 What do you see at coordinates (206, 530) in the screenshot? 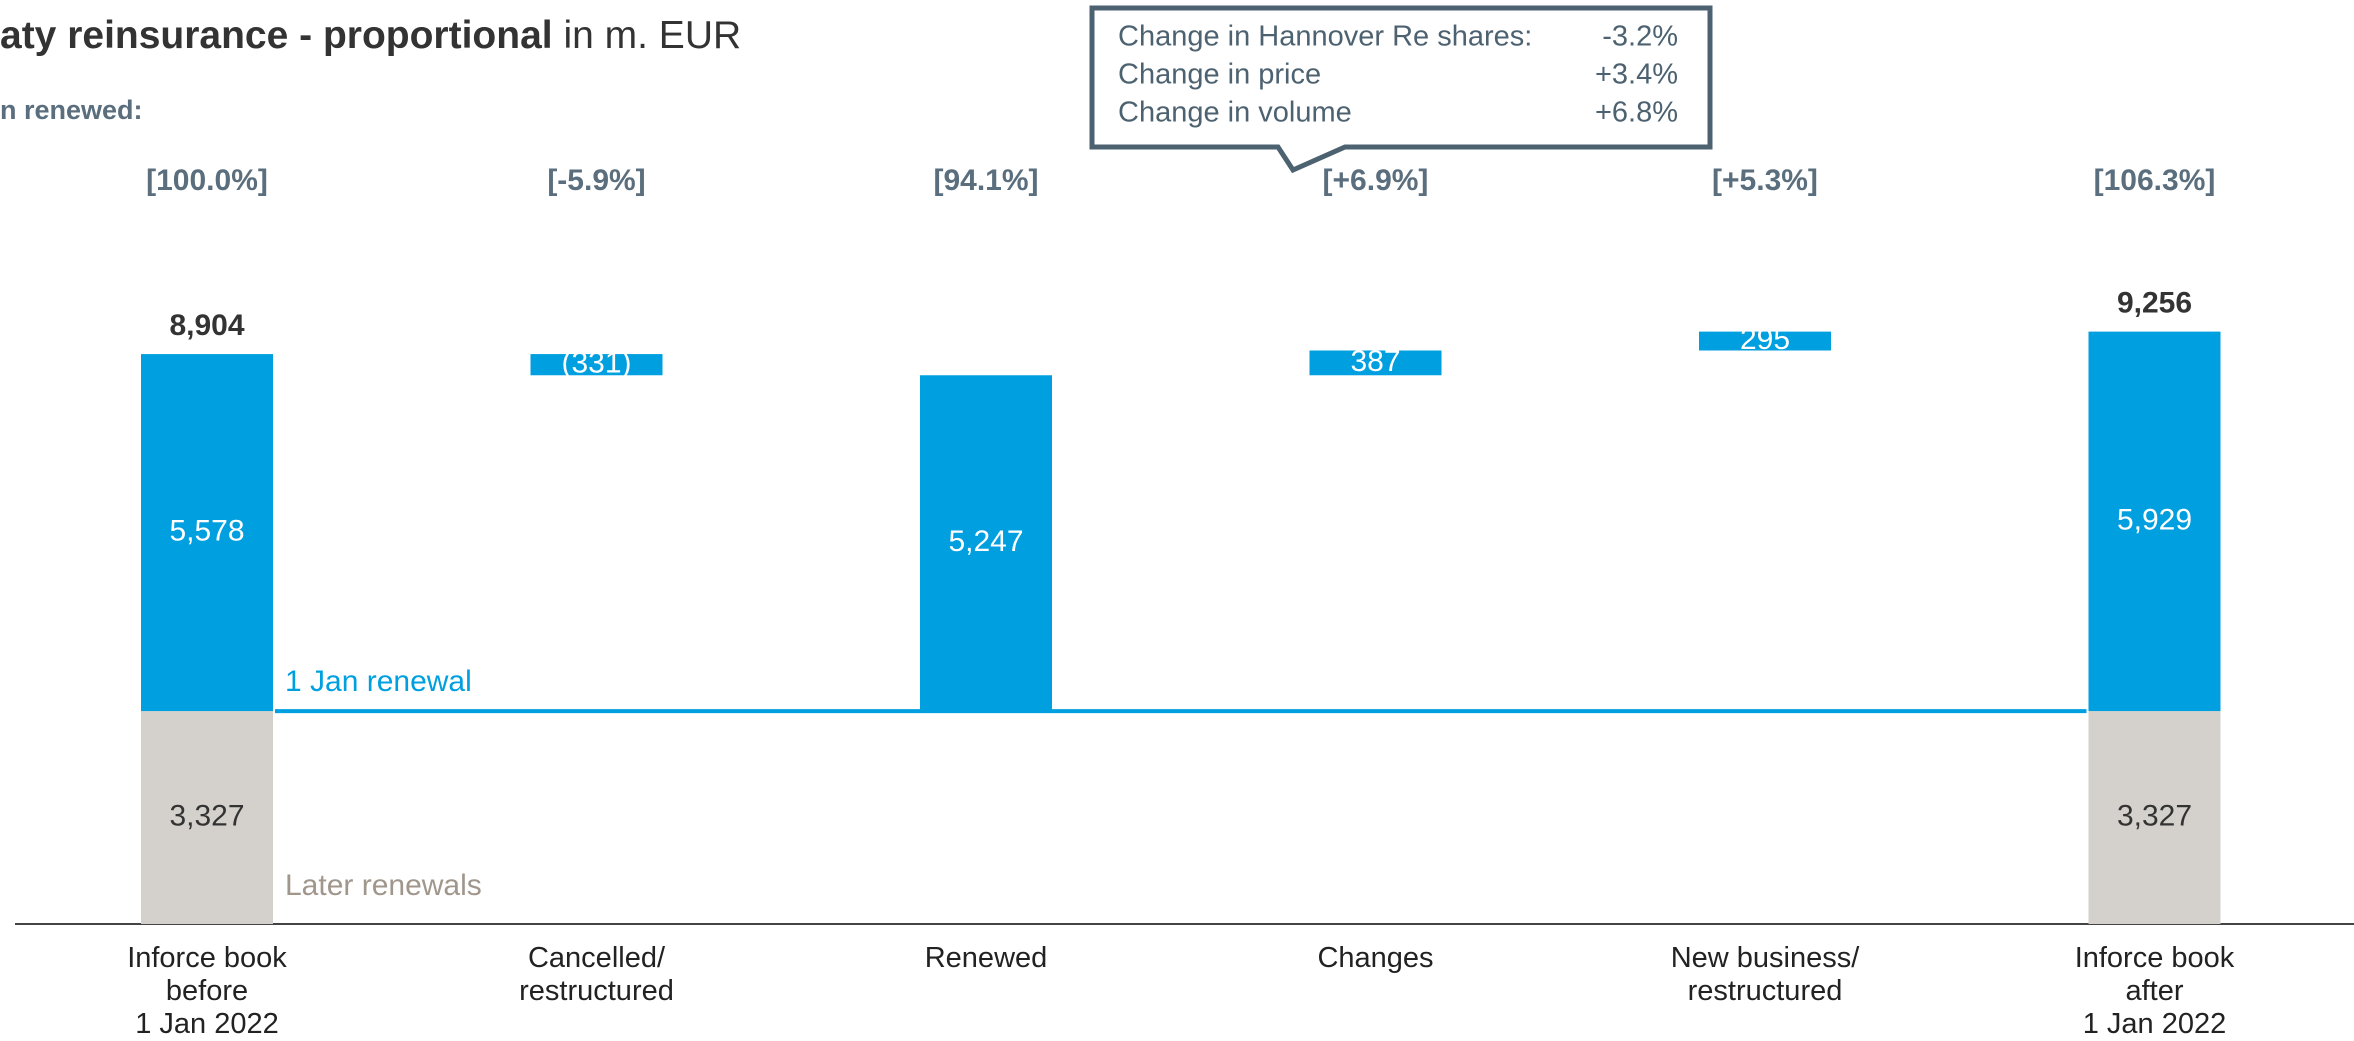
I see `value-label: 5,578` at bounding box center [206, 530].